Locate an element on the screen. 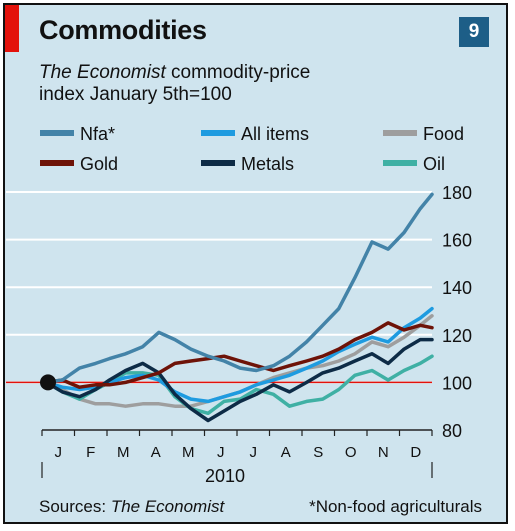 The image size is (515, 531). x-tick-label-12: D is located at coordinates (415, 452).